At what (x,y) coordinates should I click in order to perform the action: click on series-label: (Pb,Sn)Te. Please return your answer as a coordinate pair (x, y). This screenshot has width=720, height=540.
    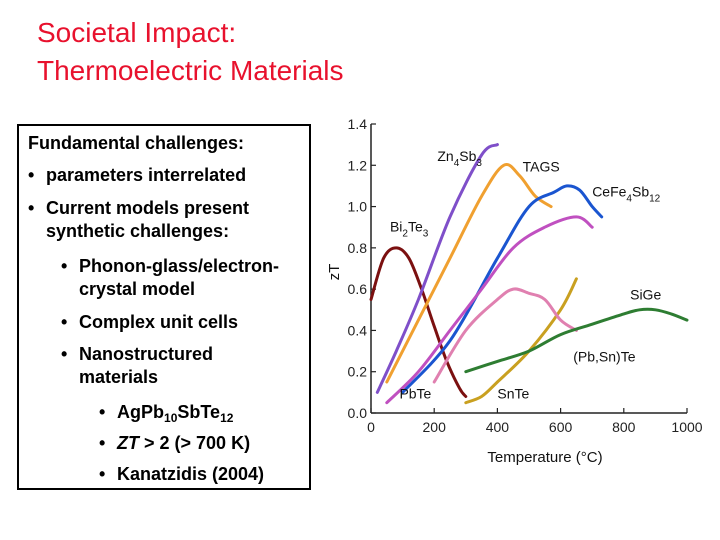
    Looking at the image, I should click on (604, 356).